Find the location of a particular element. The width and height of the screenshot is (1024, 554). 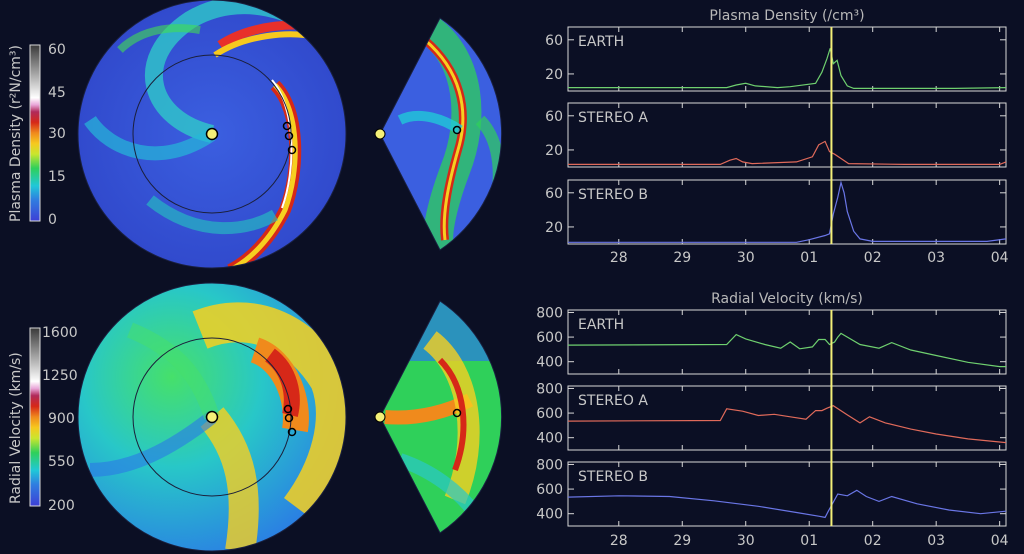

velocity-colorbar-gradient is located at coordinates (35, 417).